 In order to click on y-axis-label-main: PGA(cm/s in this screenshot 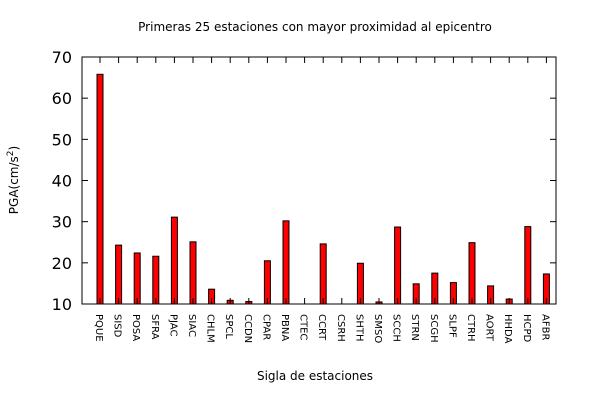, I will do `click(14, 185)`.